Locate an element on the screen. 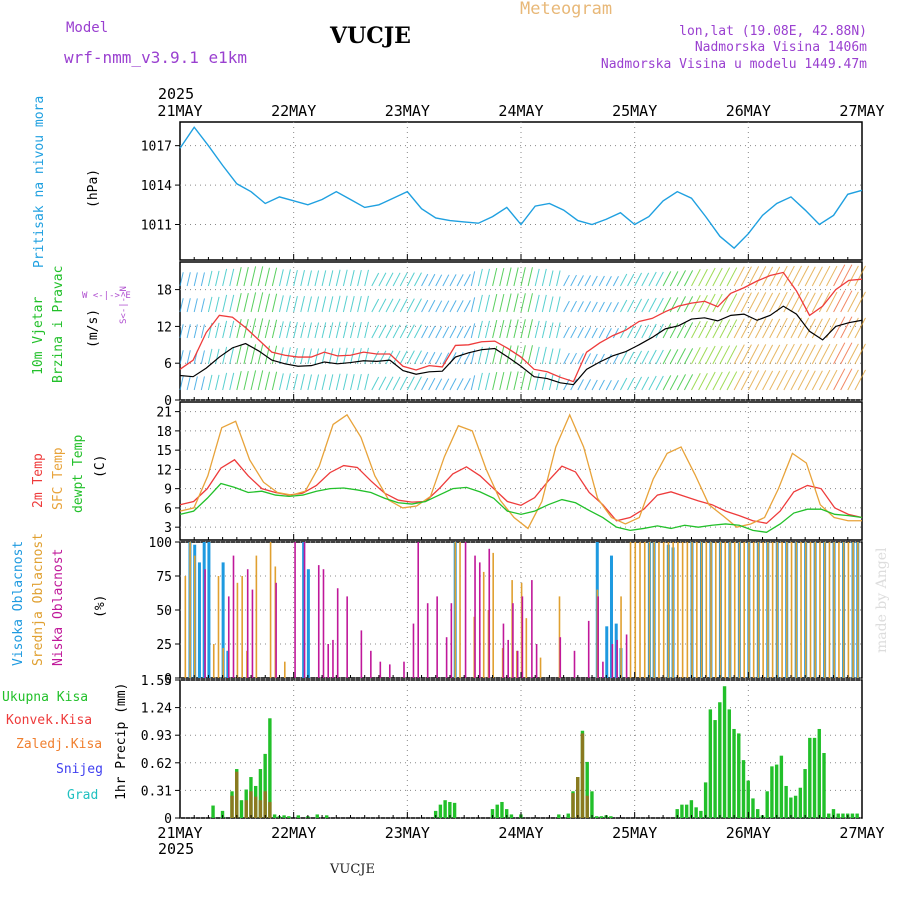  year-top: 2025 is located at coordinates (176, 94).